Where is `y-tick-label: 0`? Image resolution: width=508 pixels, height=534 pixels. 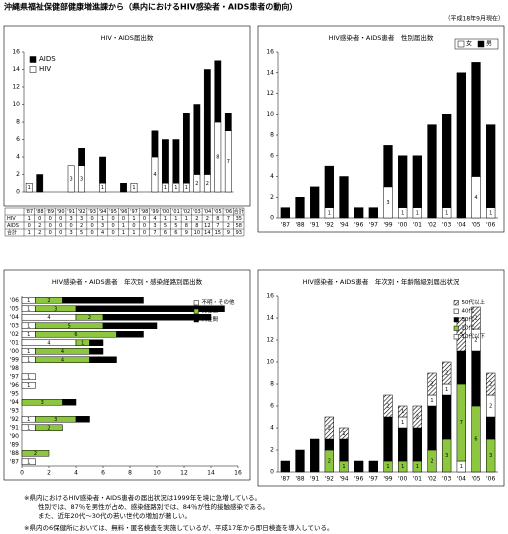 y-tick-label: 0 is located at coordinates (18, 192).